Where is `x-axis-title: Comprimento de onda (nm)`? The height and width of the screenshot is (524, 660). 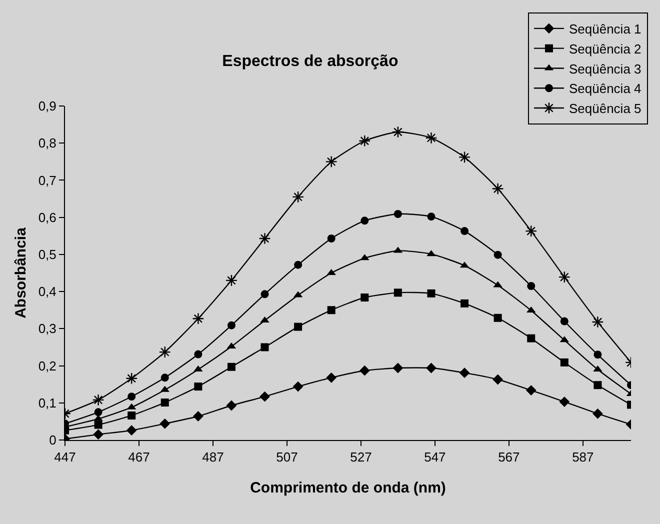
x-axis-title: Comprimento de onda (nm) is located at coordinates (348, 488).